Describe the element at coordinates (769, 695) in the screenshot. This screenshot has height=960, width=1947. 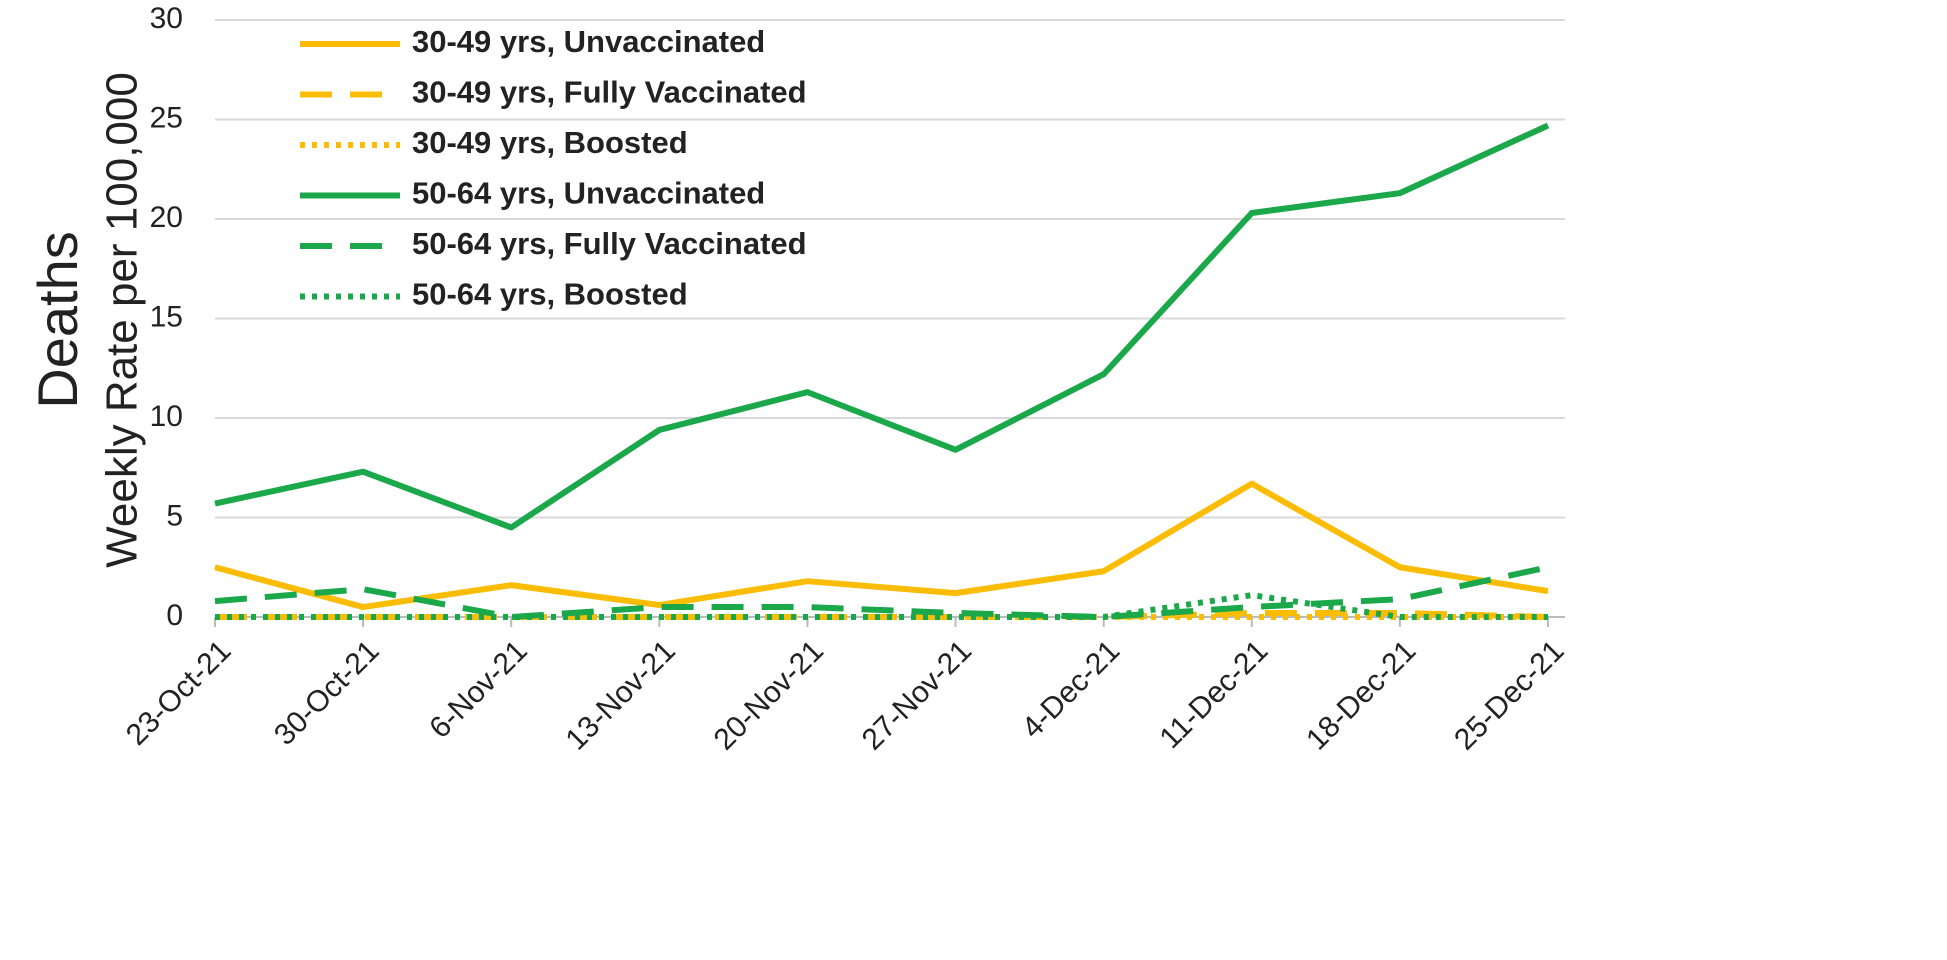
I see `x-tick-label: 20-Nov-21` at that location.